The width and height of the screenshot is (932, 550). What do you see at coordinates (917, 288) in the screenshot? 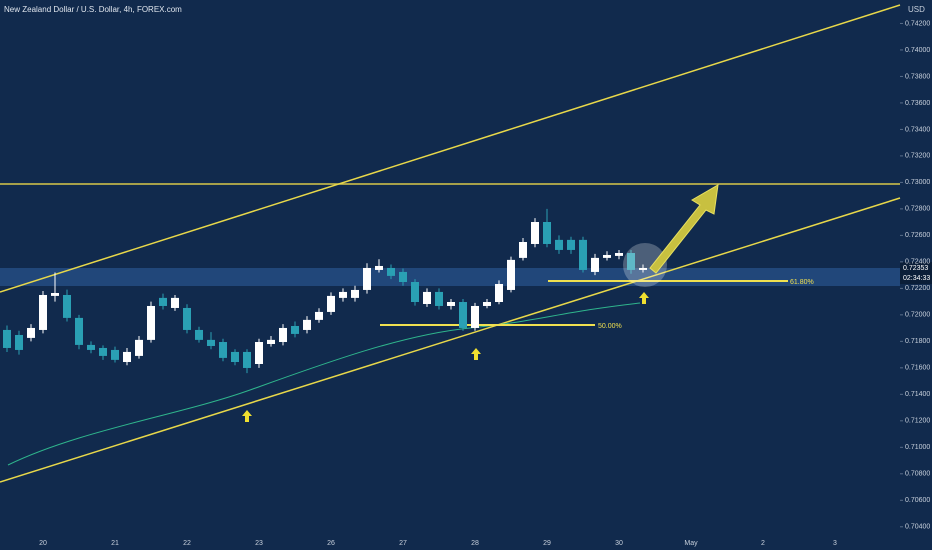
I see `y-tick-label: 0.72200` at bounding box center [917, 288].